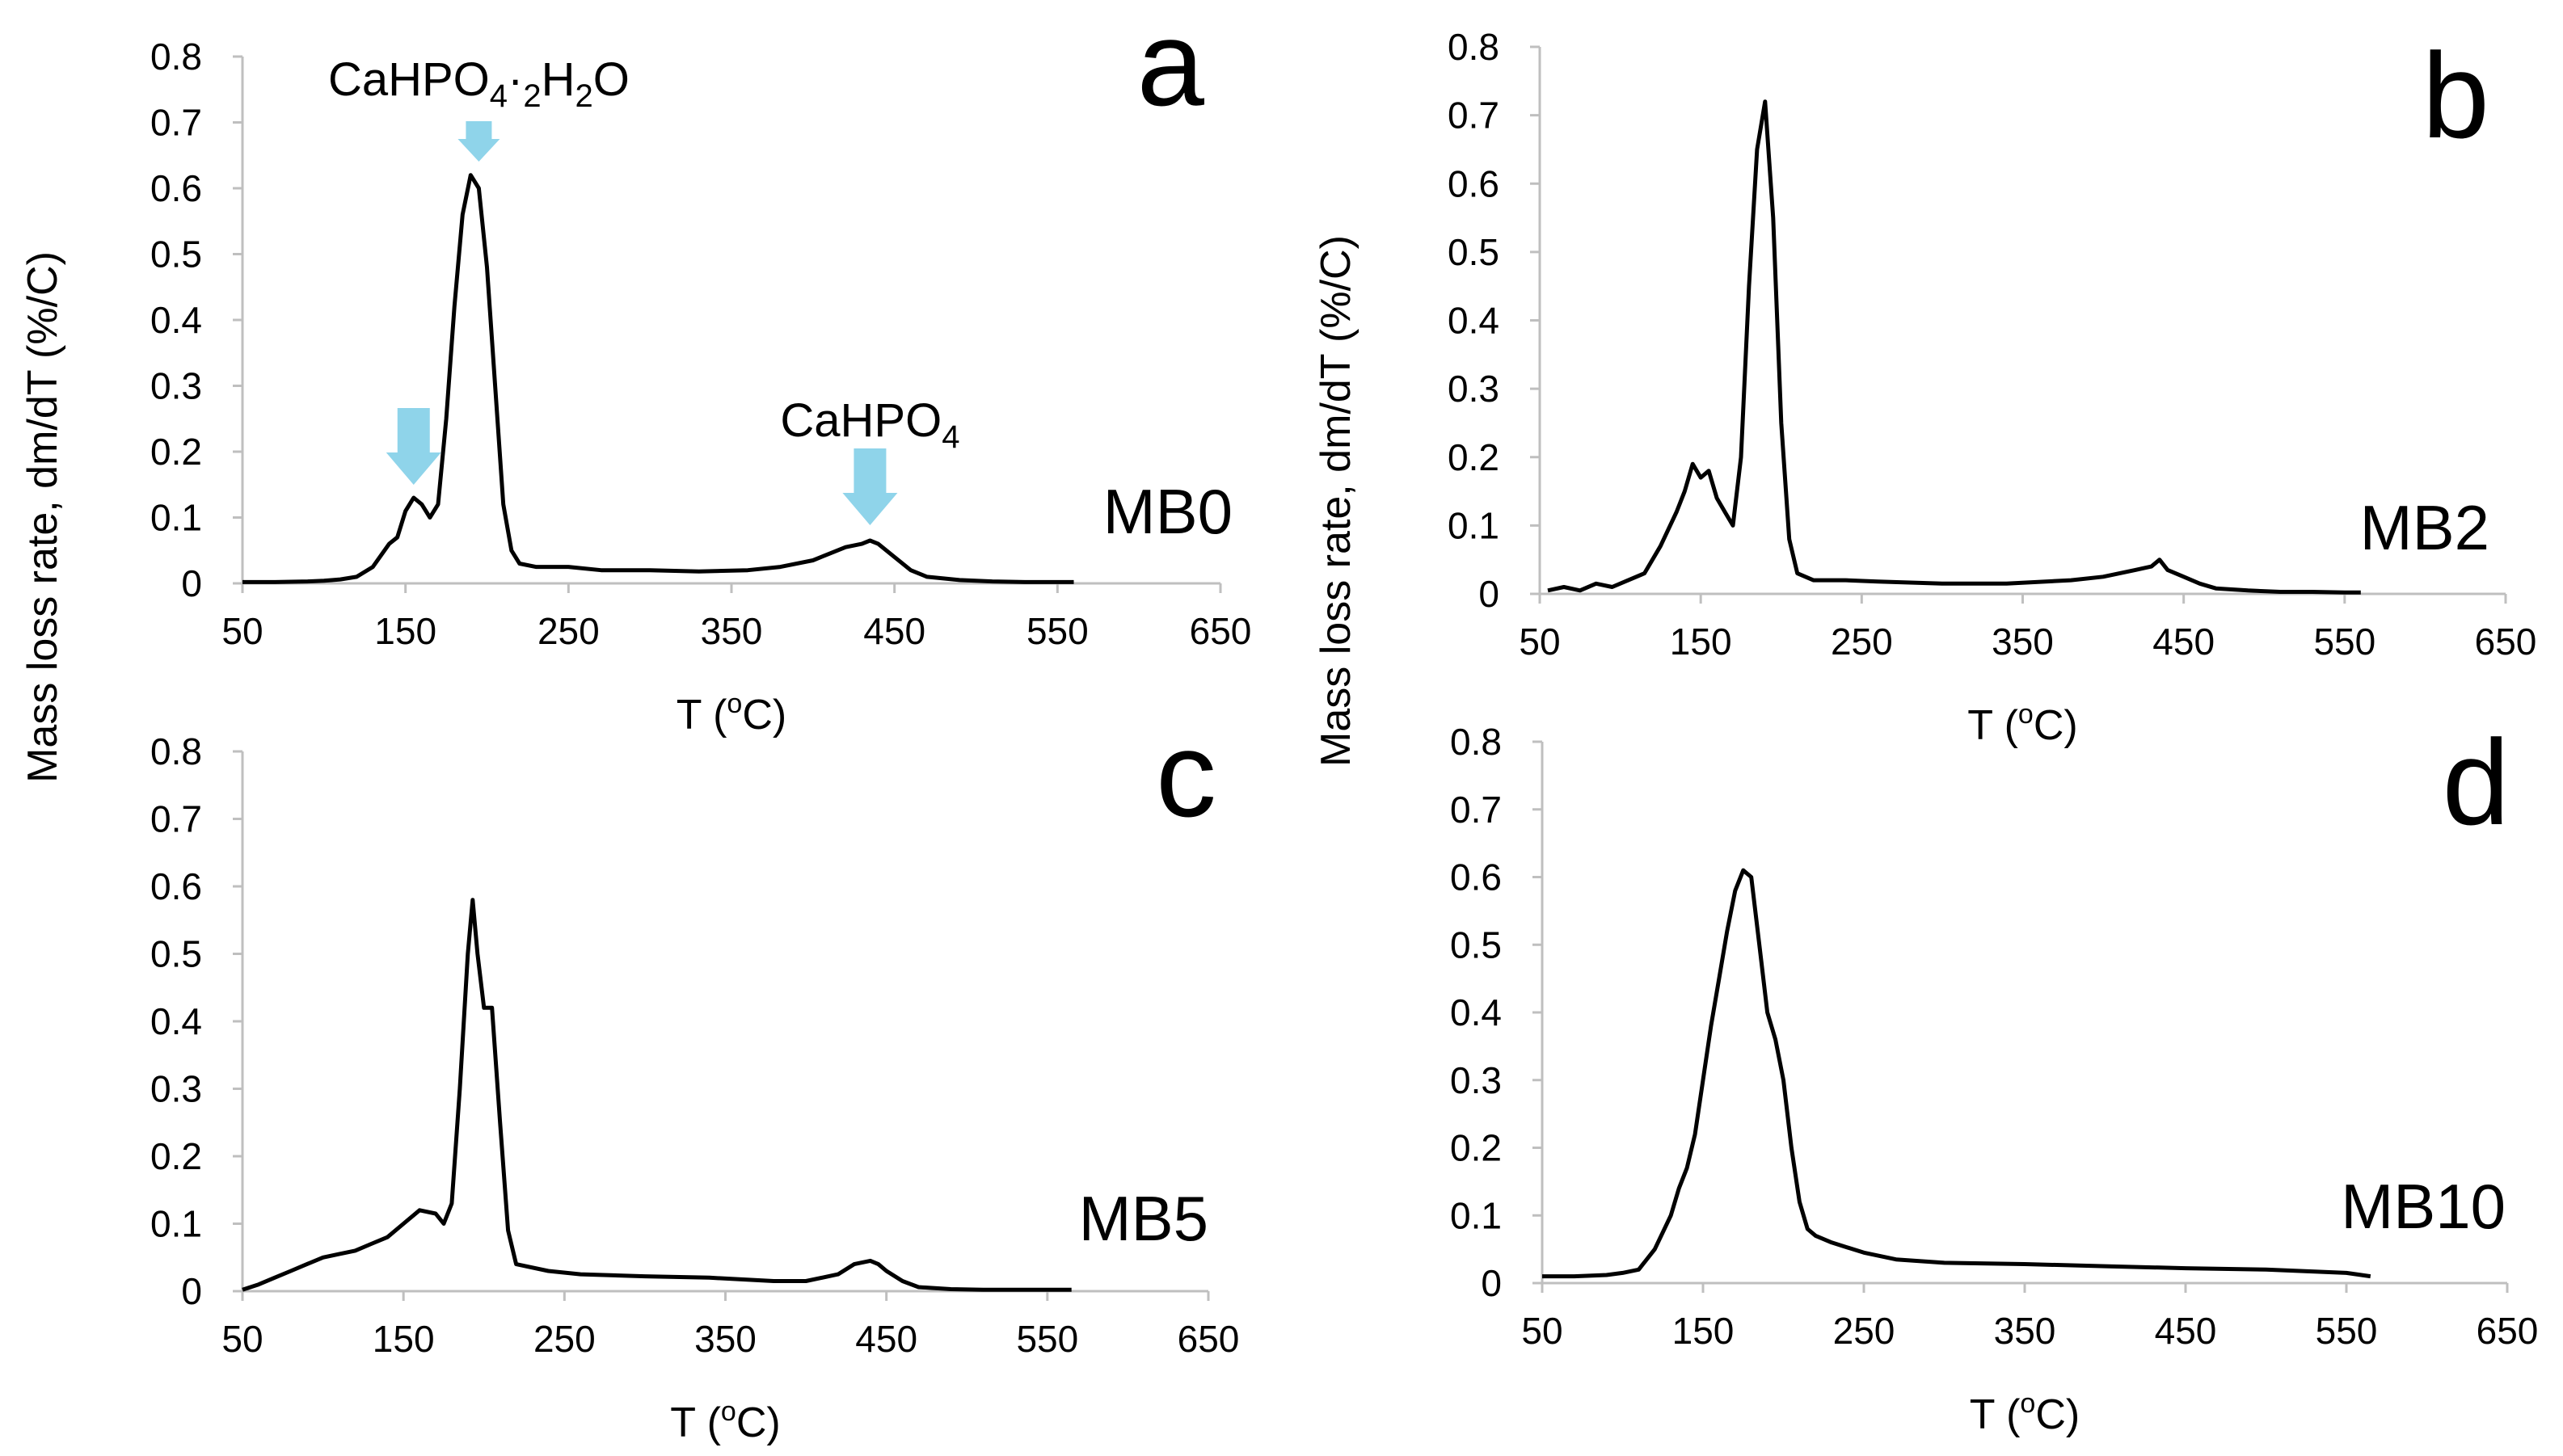  I want to click on sample-label: MB10, so click(2423, 1207).